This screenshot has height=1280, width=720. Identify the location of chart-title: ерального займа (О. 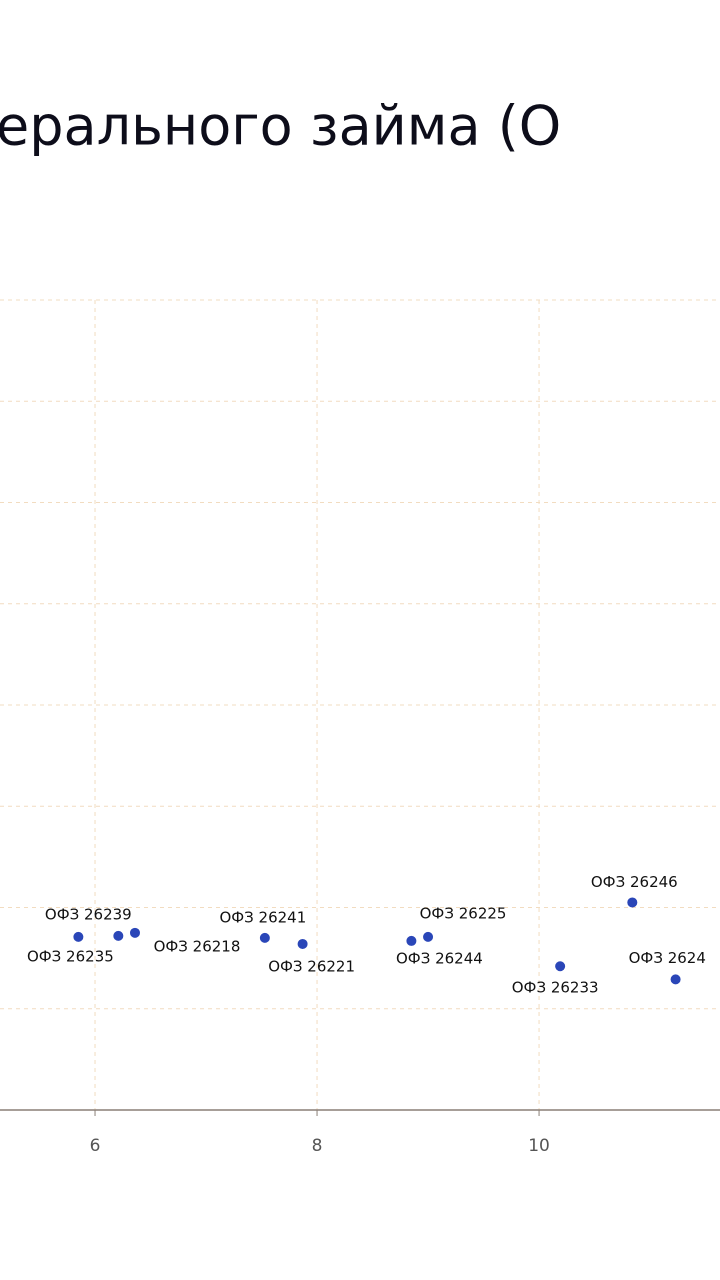
(280, 126).